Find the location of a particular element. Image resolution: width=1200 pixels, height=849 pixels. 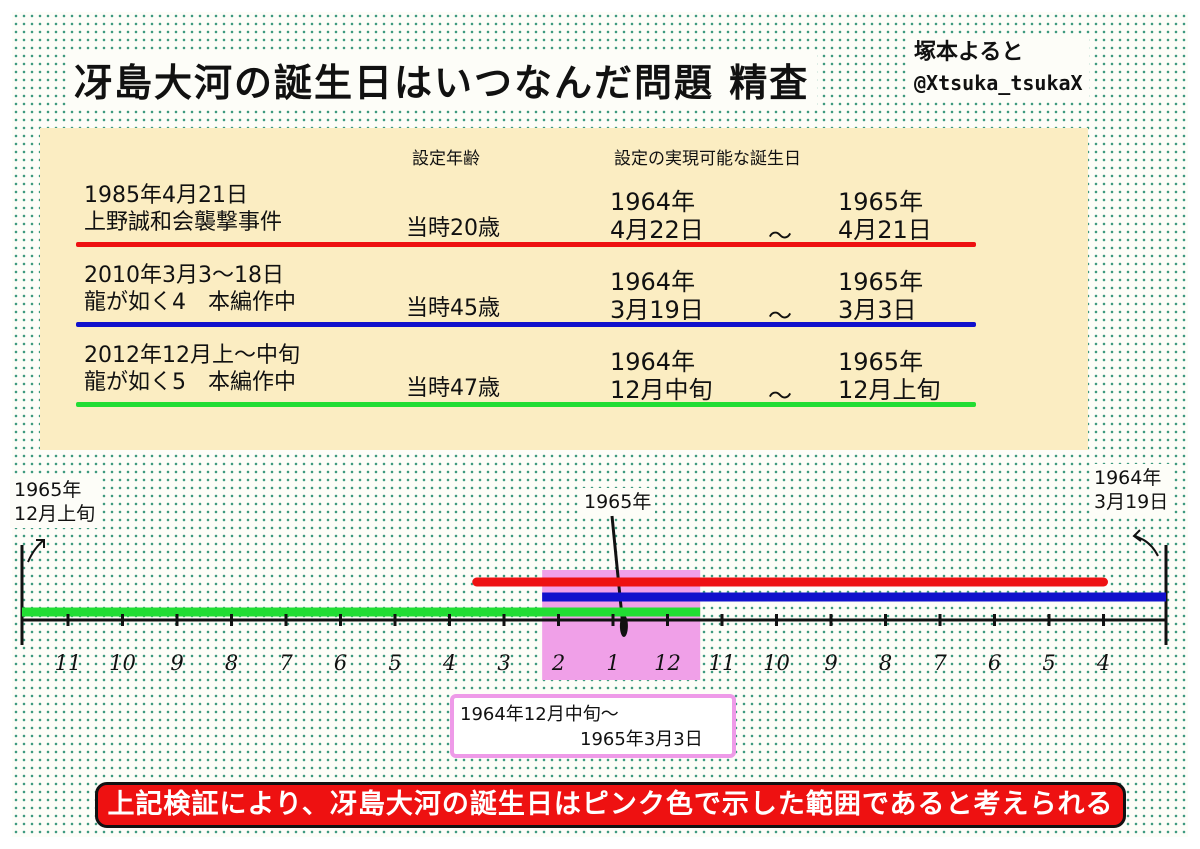

month-label: 1 is located at coordinates (612, 663).